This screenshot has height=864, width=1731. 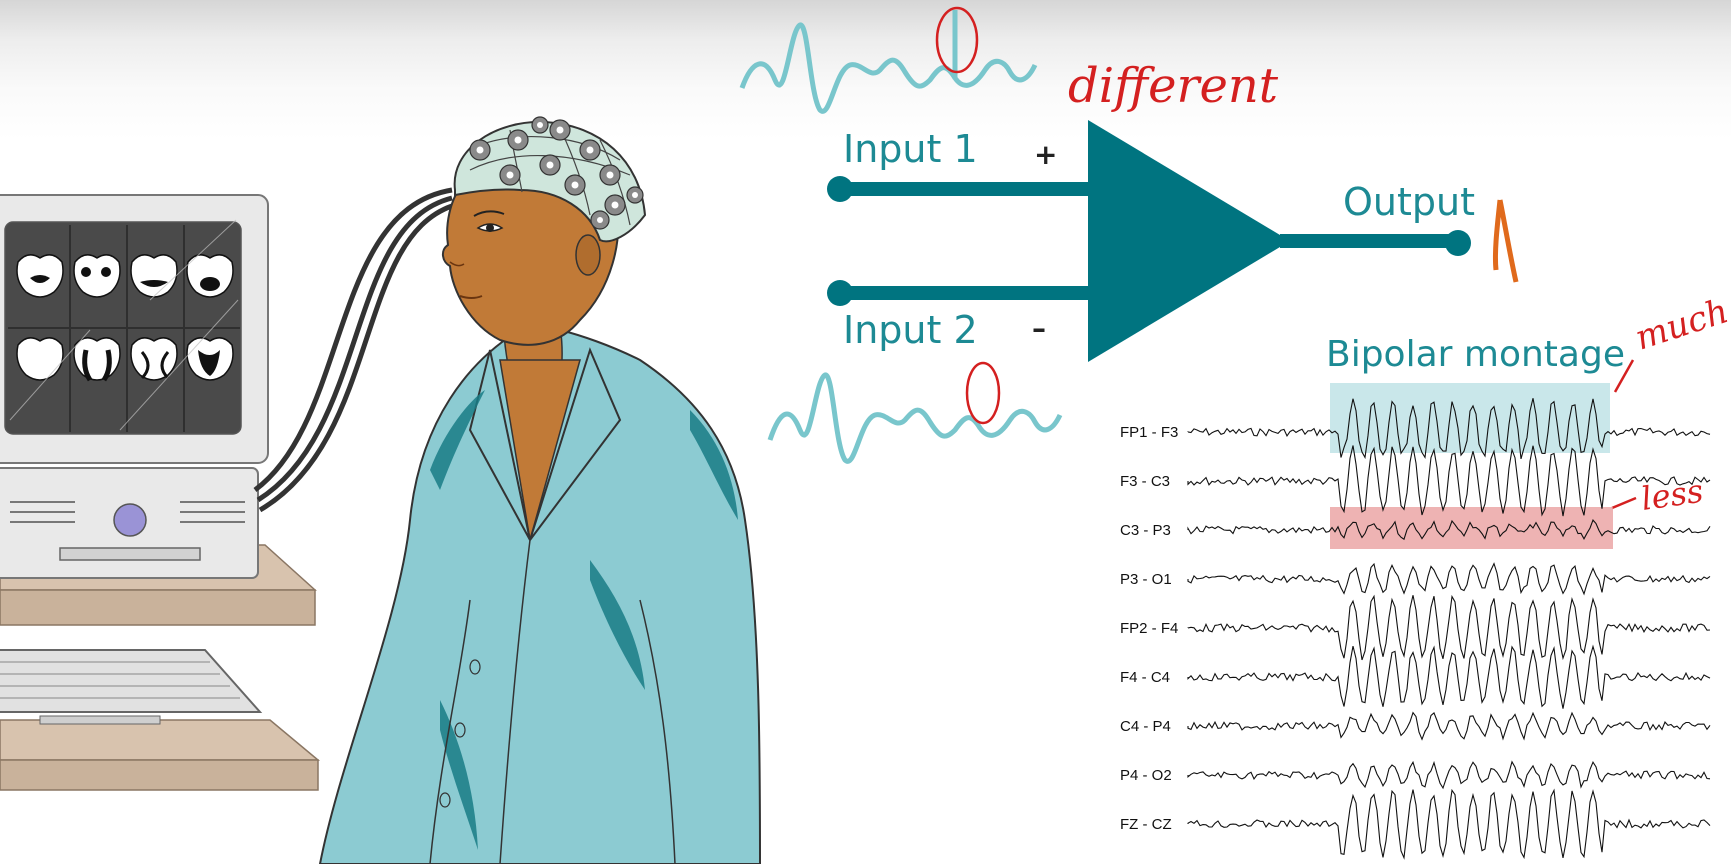 I want to click on patient-chest, so click(x=540, y=450).